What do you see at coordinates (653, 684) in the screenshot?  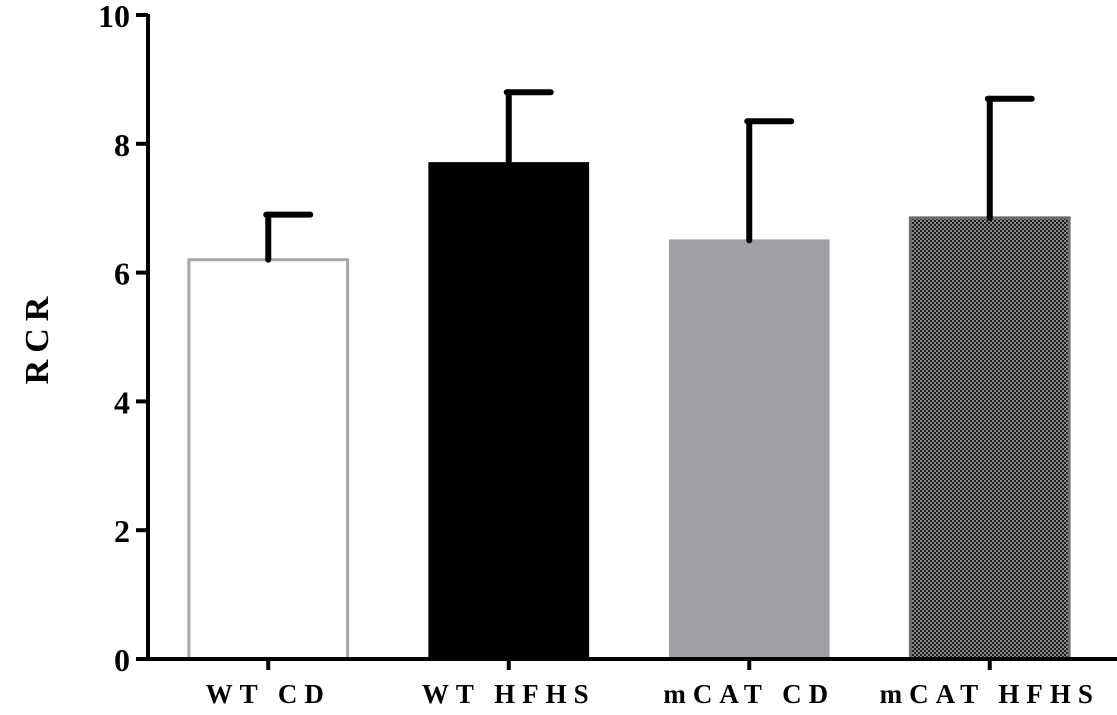 I see `x-ticks-layer: WT CD WT HFHS mCAT CD mCAT HFHS` at bounding box center [653, 684].